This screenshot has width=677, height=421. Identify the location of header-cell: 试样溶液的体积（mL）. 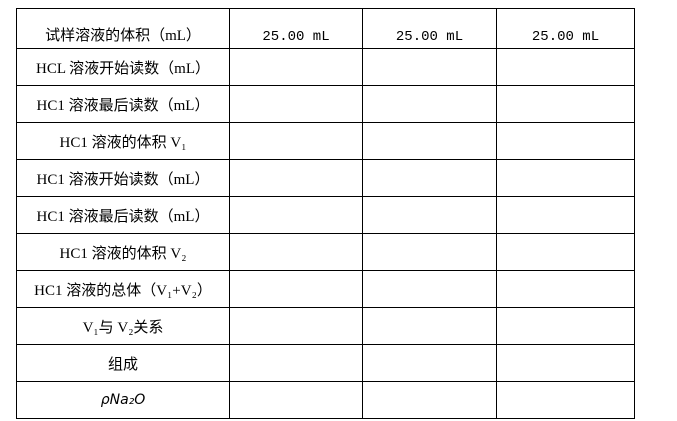
(123, 28).